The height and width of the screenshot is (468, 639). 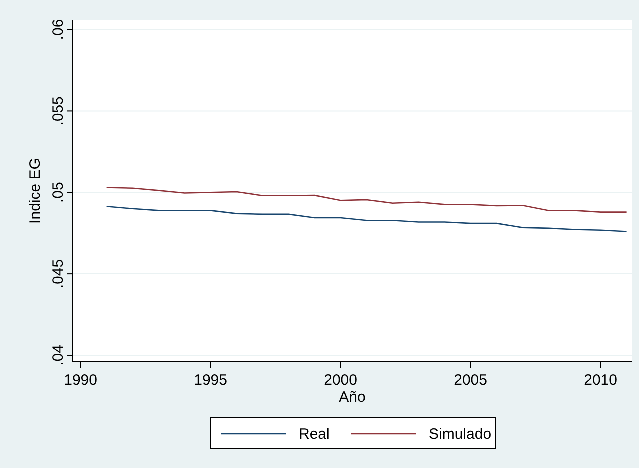 What do you see at coordinates (601, 380) in the screenshot?
I see `x-tick-label: 2010` at bounding box center [601, 380].